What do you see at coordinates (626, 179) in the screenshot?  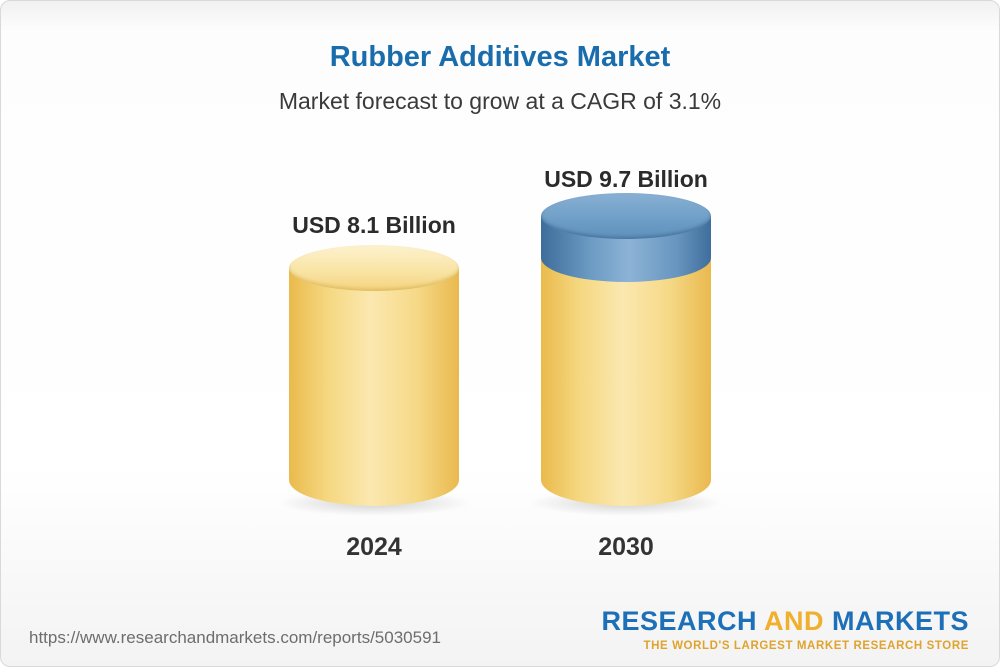 I see `value-label-2030: USD 9.7 Billion` at bounding box center [626, 179].